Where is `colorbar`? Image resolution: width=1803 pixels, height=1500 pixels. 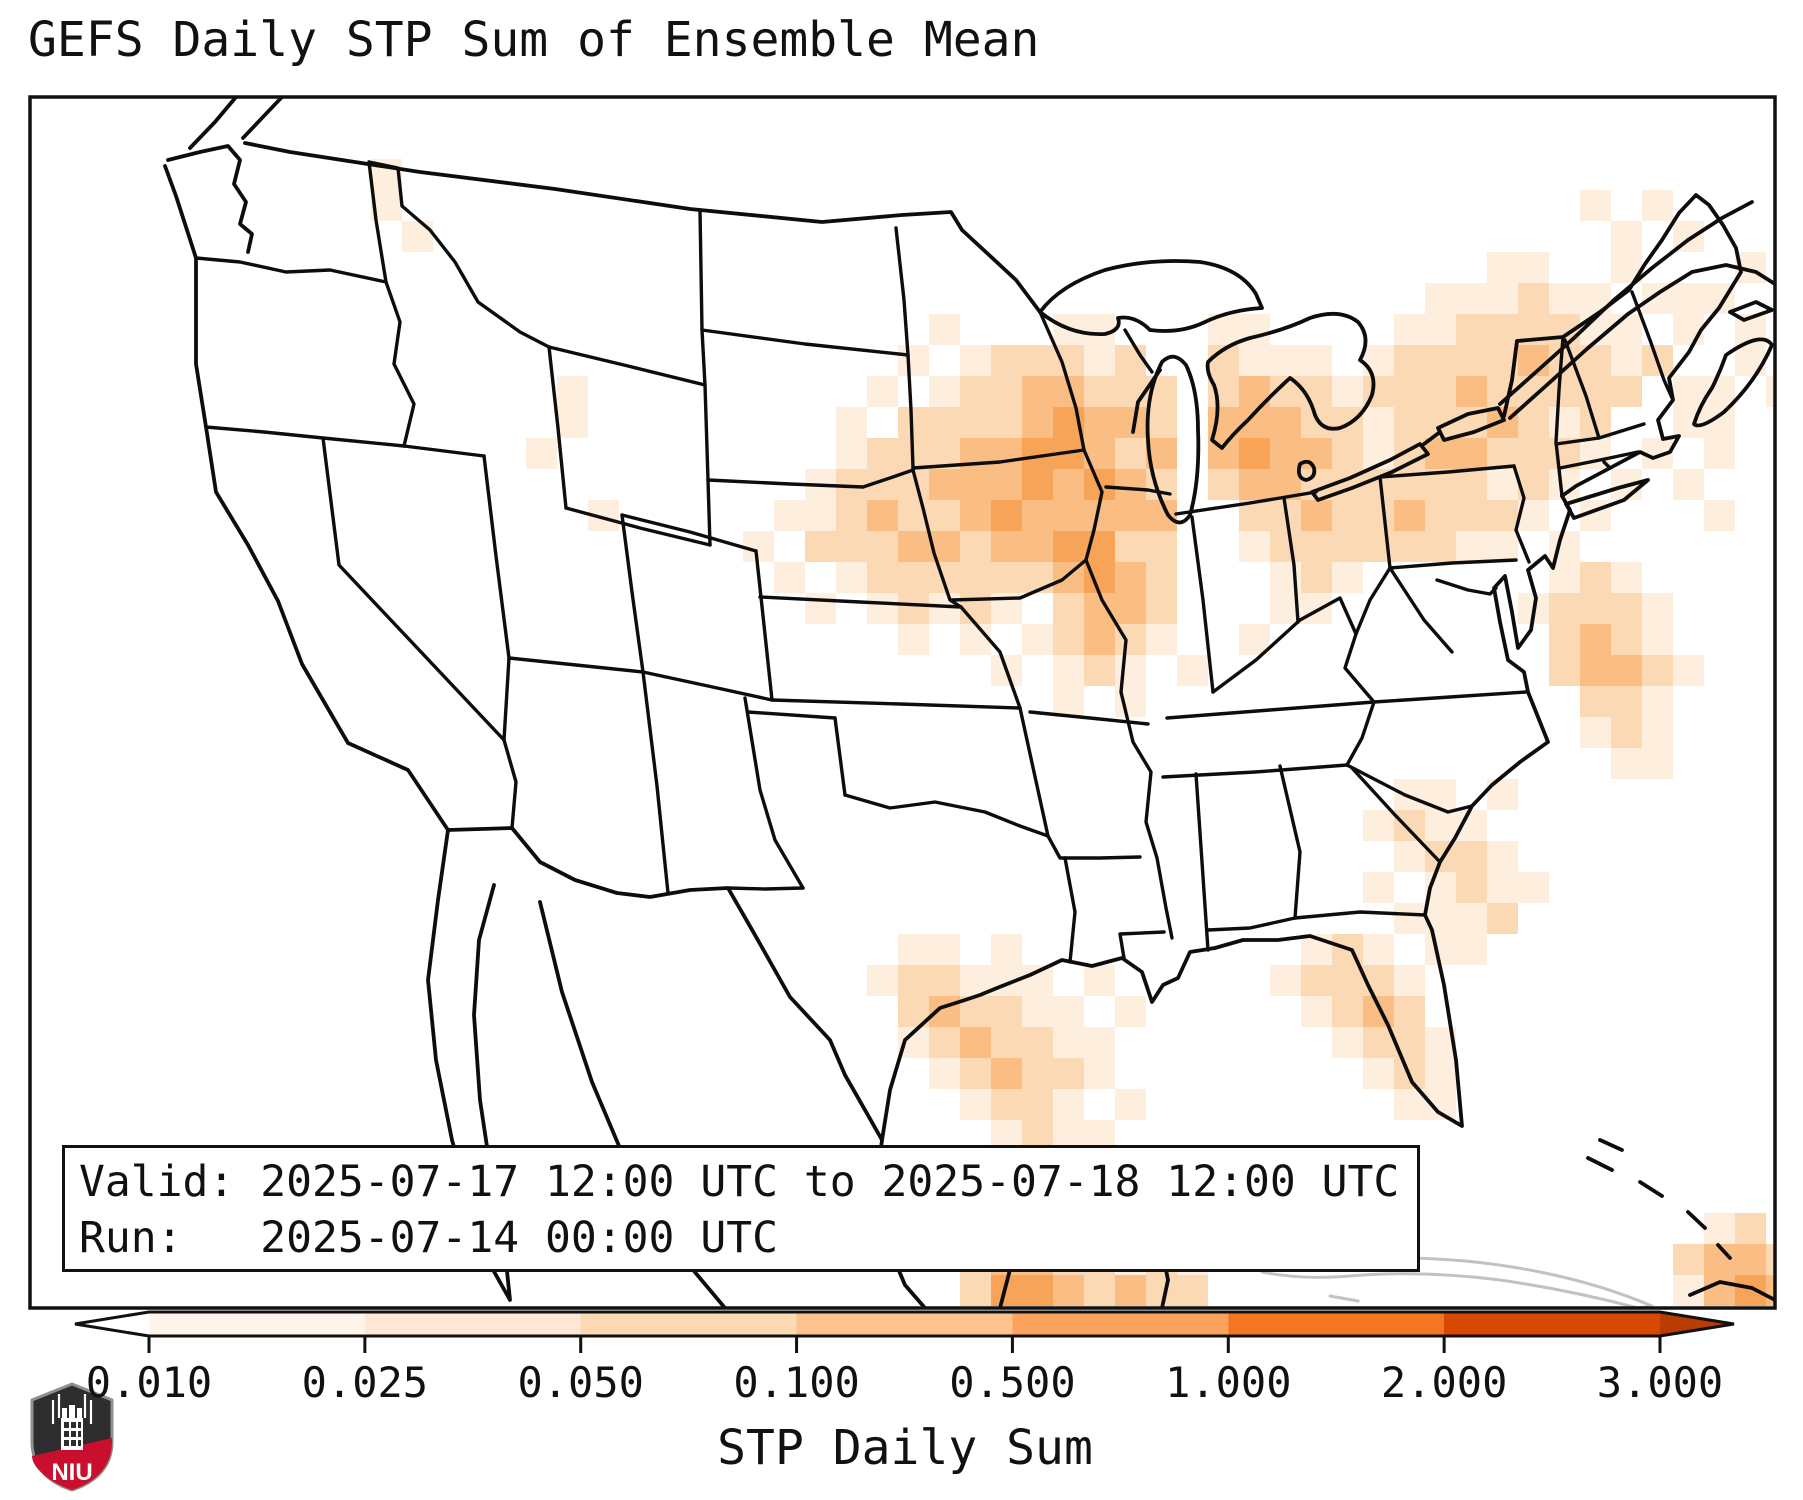 colorbar is located at coordinates (904, 1331).